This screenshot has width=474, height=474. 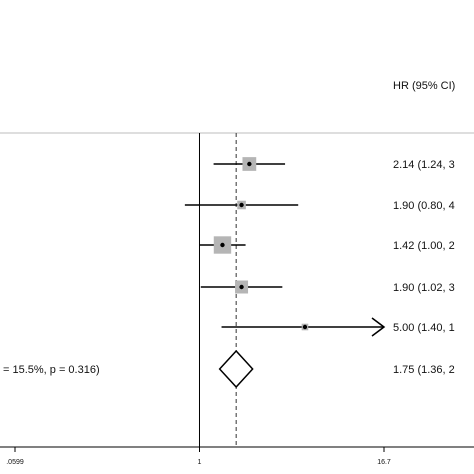 I want to click on study-row: 1.90 (0.80, 4, so click(x=319, y=206).